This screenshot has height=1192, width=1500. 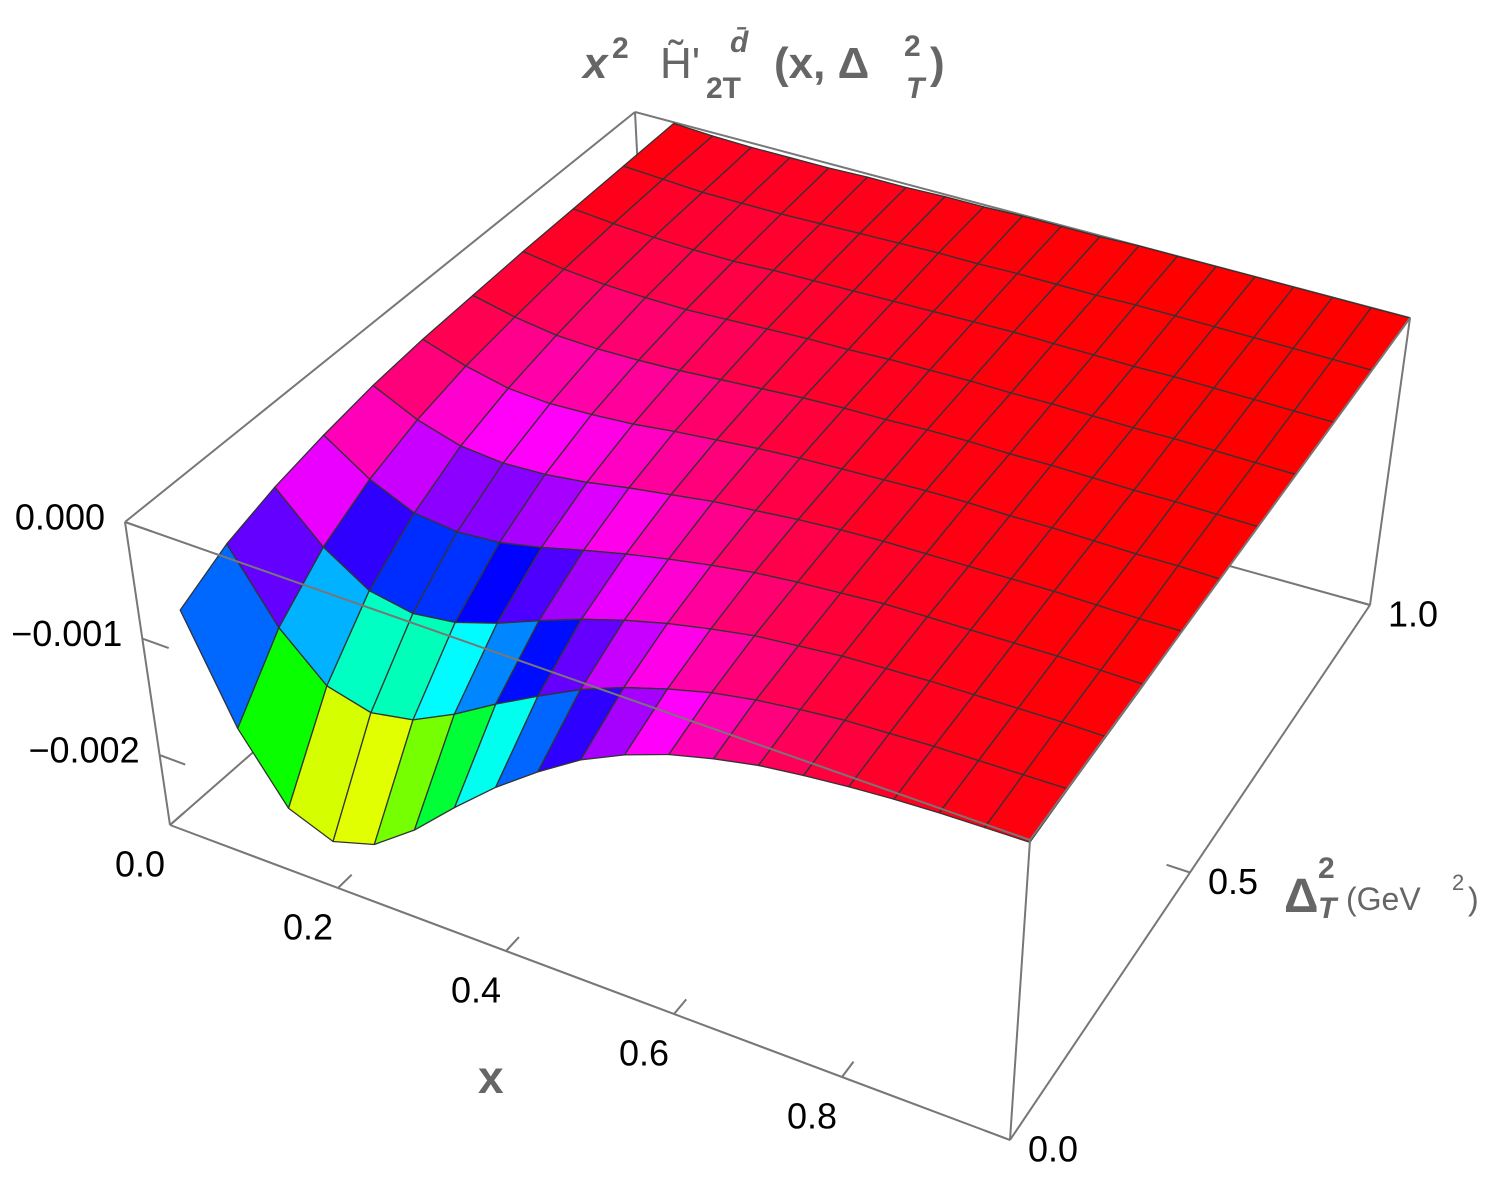 What do you see at coordinates (763, 65) in the screenshot?
I see `chart-title: x 2 H̃' d̄ 2T (x, Δ 2 T )` at bounding box center [763, 65].